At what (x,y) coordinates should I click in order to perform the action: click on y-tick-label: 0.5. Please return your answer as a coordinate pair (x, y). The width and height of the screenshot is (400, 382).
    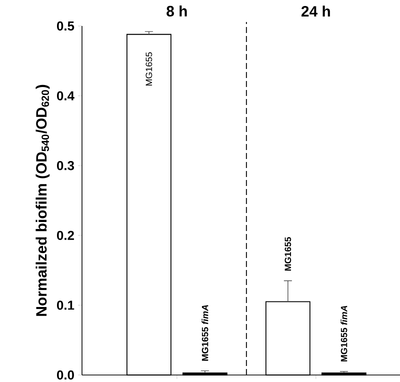
    Looking at the image, I should click on (65, 26).